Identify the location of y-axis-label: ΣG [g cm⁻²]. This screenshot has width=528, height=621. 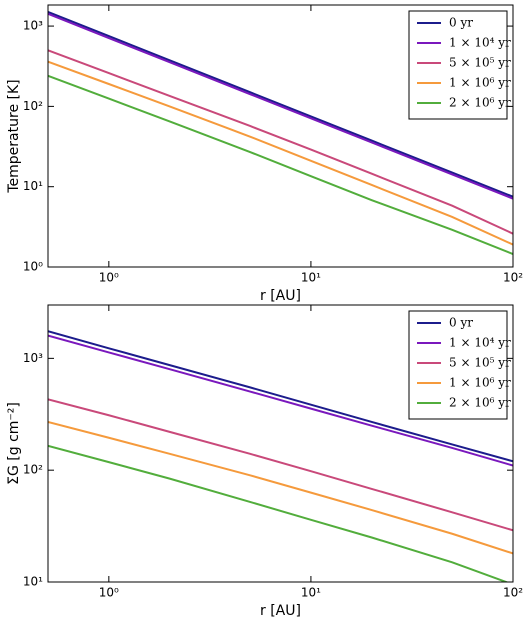
(14, 443).